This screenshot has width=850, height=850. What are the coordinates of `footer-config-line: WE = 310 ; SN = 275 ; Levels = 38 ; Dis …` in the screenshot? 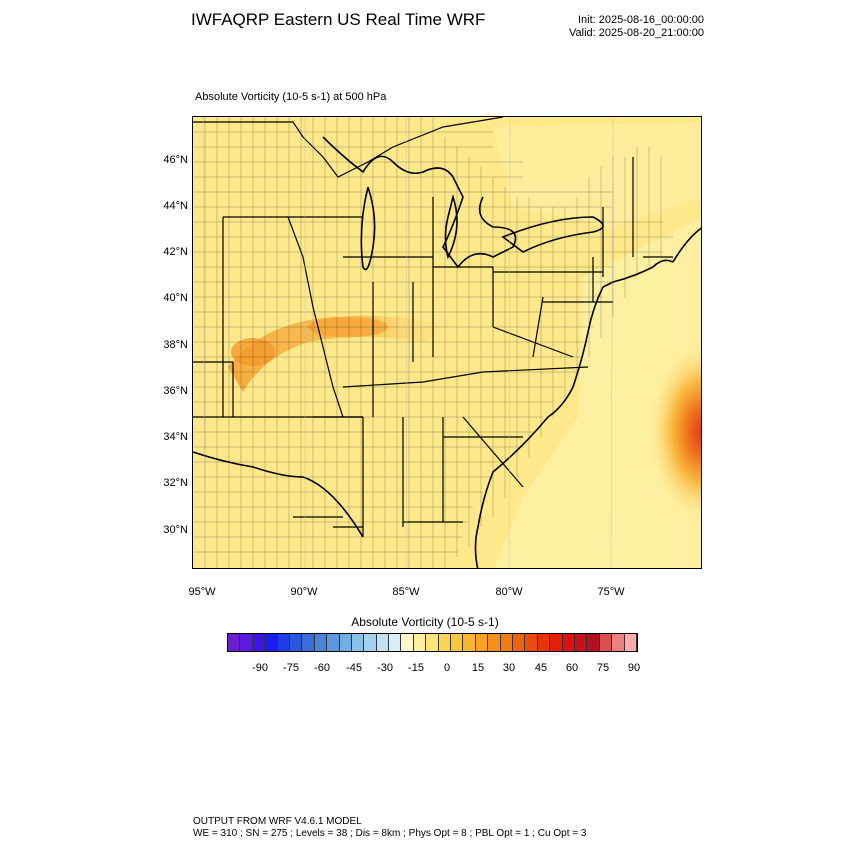 It's located at (390, 833).